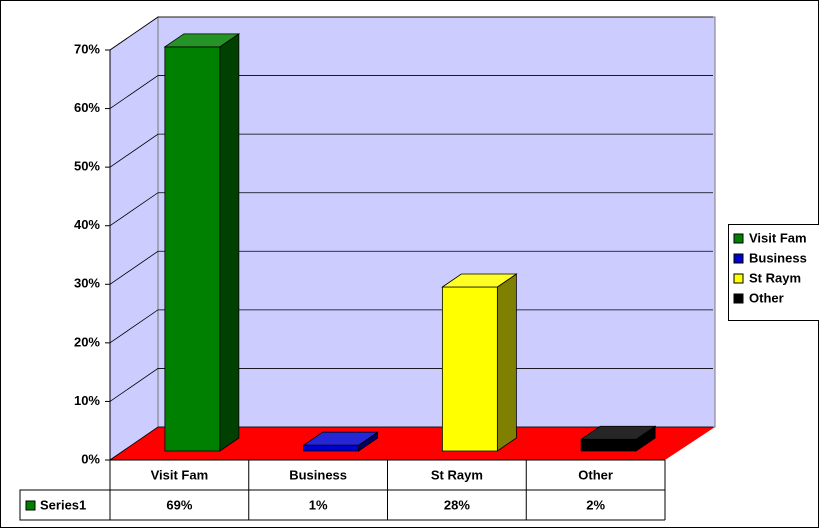 The image size is (819, 529). I want to click on category-label: Visit Fam, so click(180, 474).